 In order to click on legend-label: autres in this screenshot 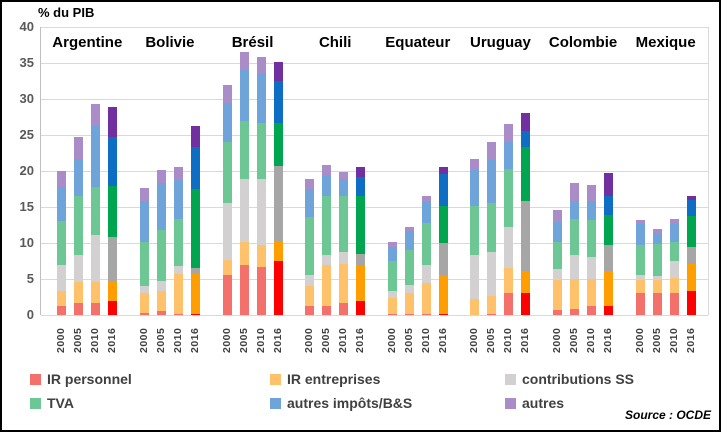, I will do `click(543, 403)`.